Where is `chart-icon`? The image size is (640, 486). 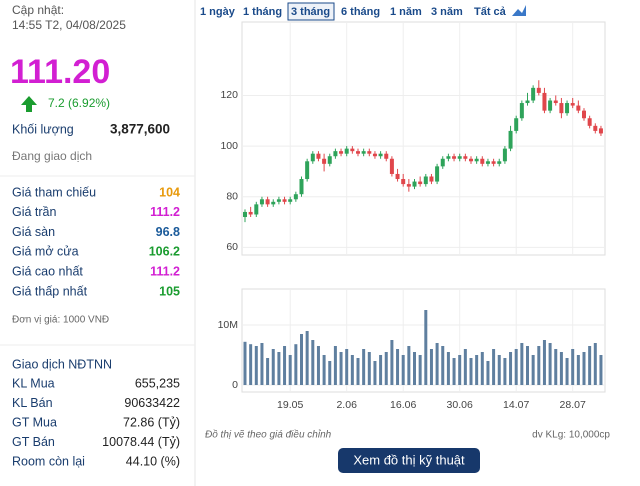 chart-icon is located at coordinates (519, 10).